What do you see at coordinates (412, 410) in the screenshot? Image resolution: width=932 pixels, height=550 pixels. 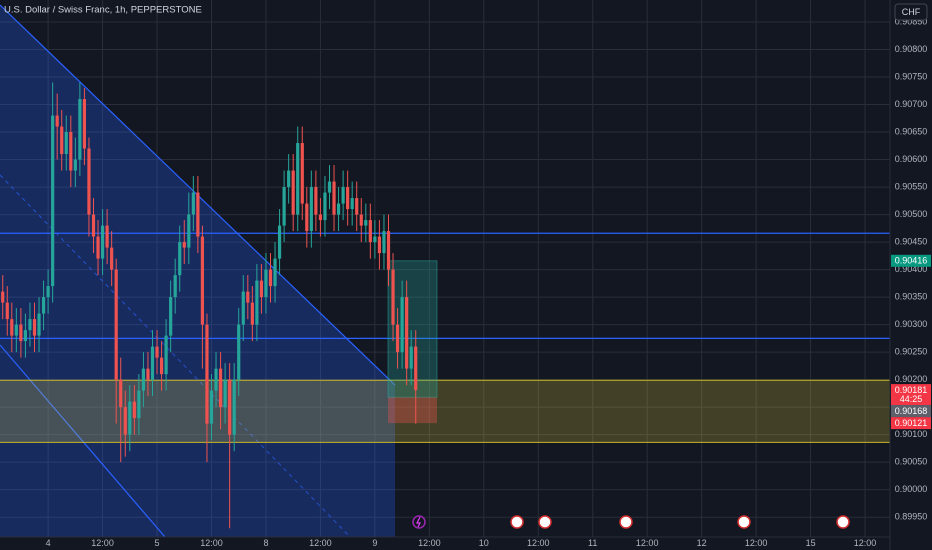 I see `position-loss` at bounding box center [412, 410].